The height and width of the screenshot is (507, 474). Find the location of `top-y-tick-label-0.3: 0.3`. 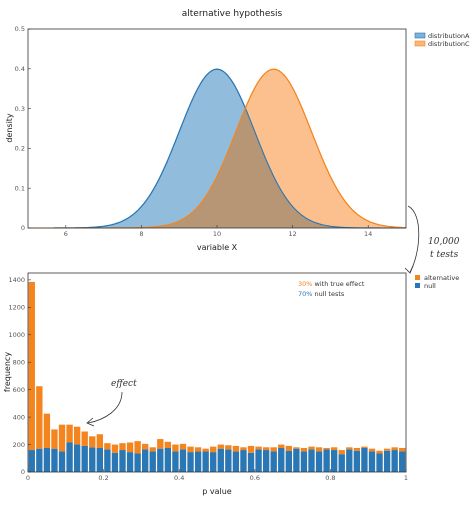

top-y-tick-label-0.3: 0.3 is located at coordinates (20, 109).